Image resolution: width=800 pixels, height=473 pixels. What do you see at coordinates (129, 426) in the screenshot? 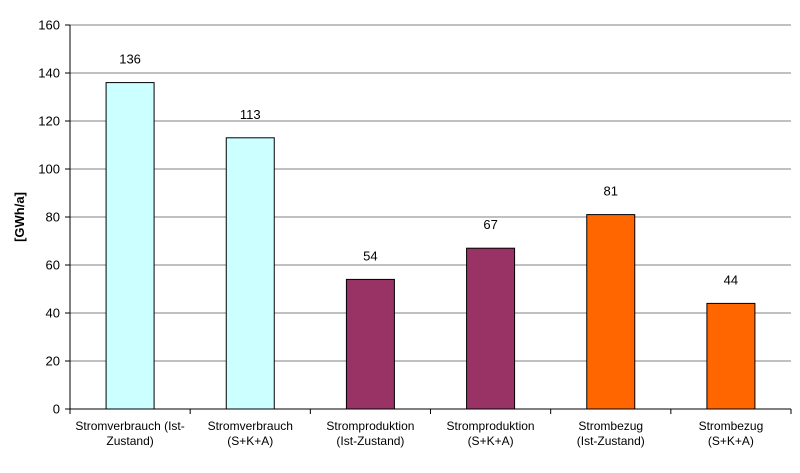
I see `x-tick-label: Stromverbrauch (Ist-` at bounding box center [129, 426].